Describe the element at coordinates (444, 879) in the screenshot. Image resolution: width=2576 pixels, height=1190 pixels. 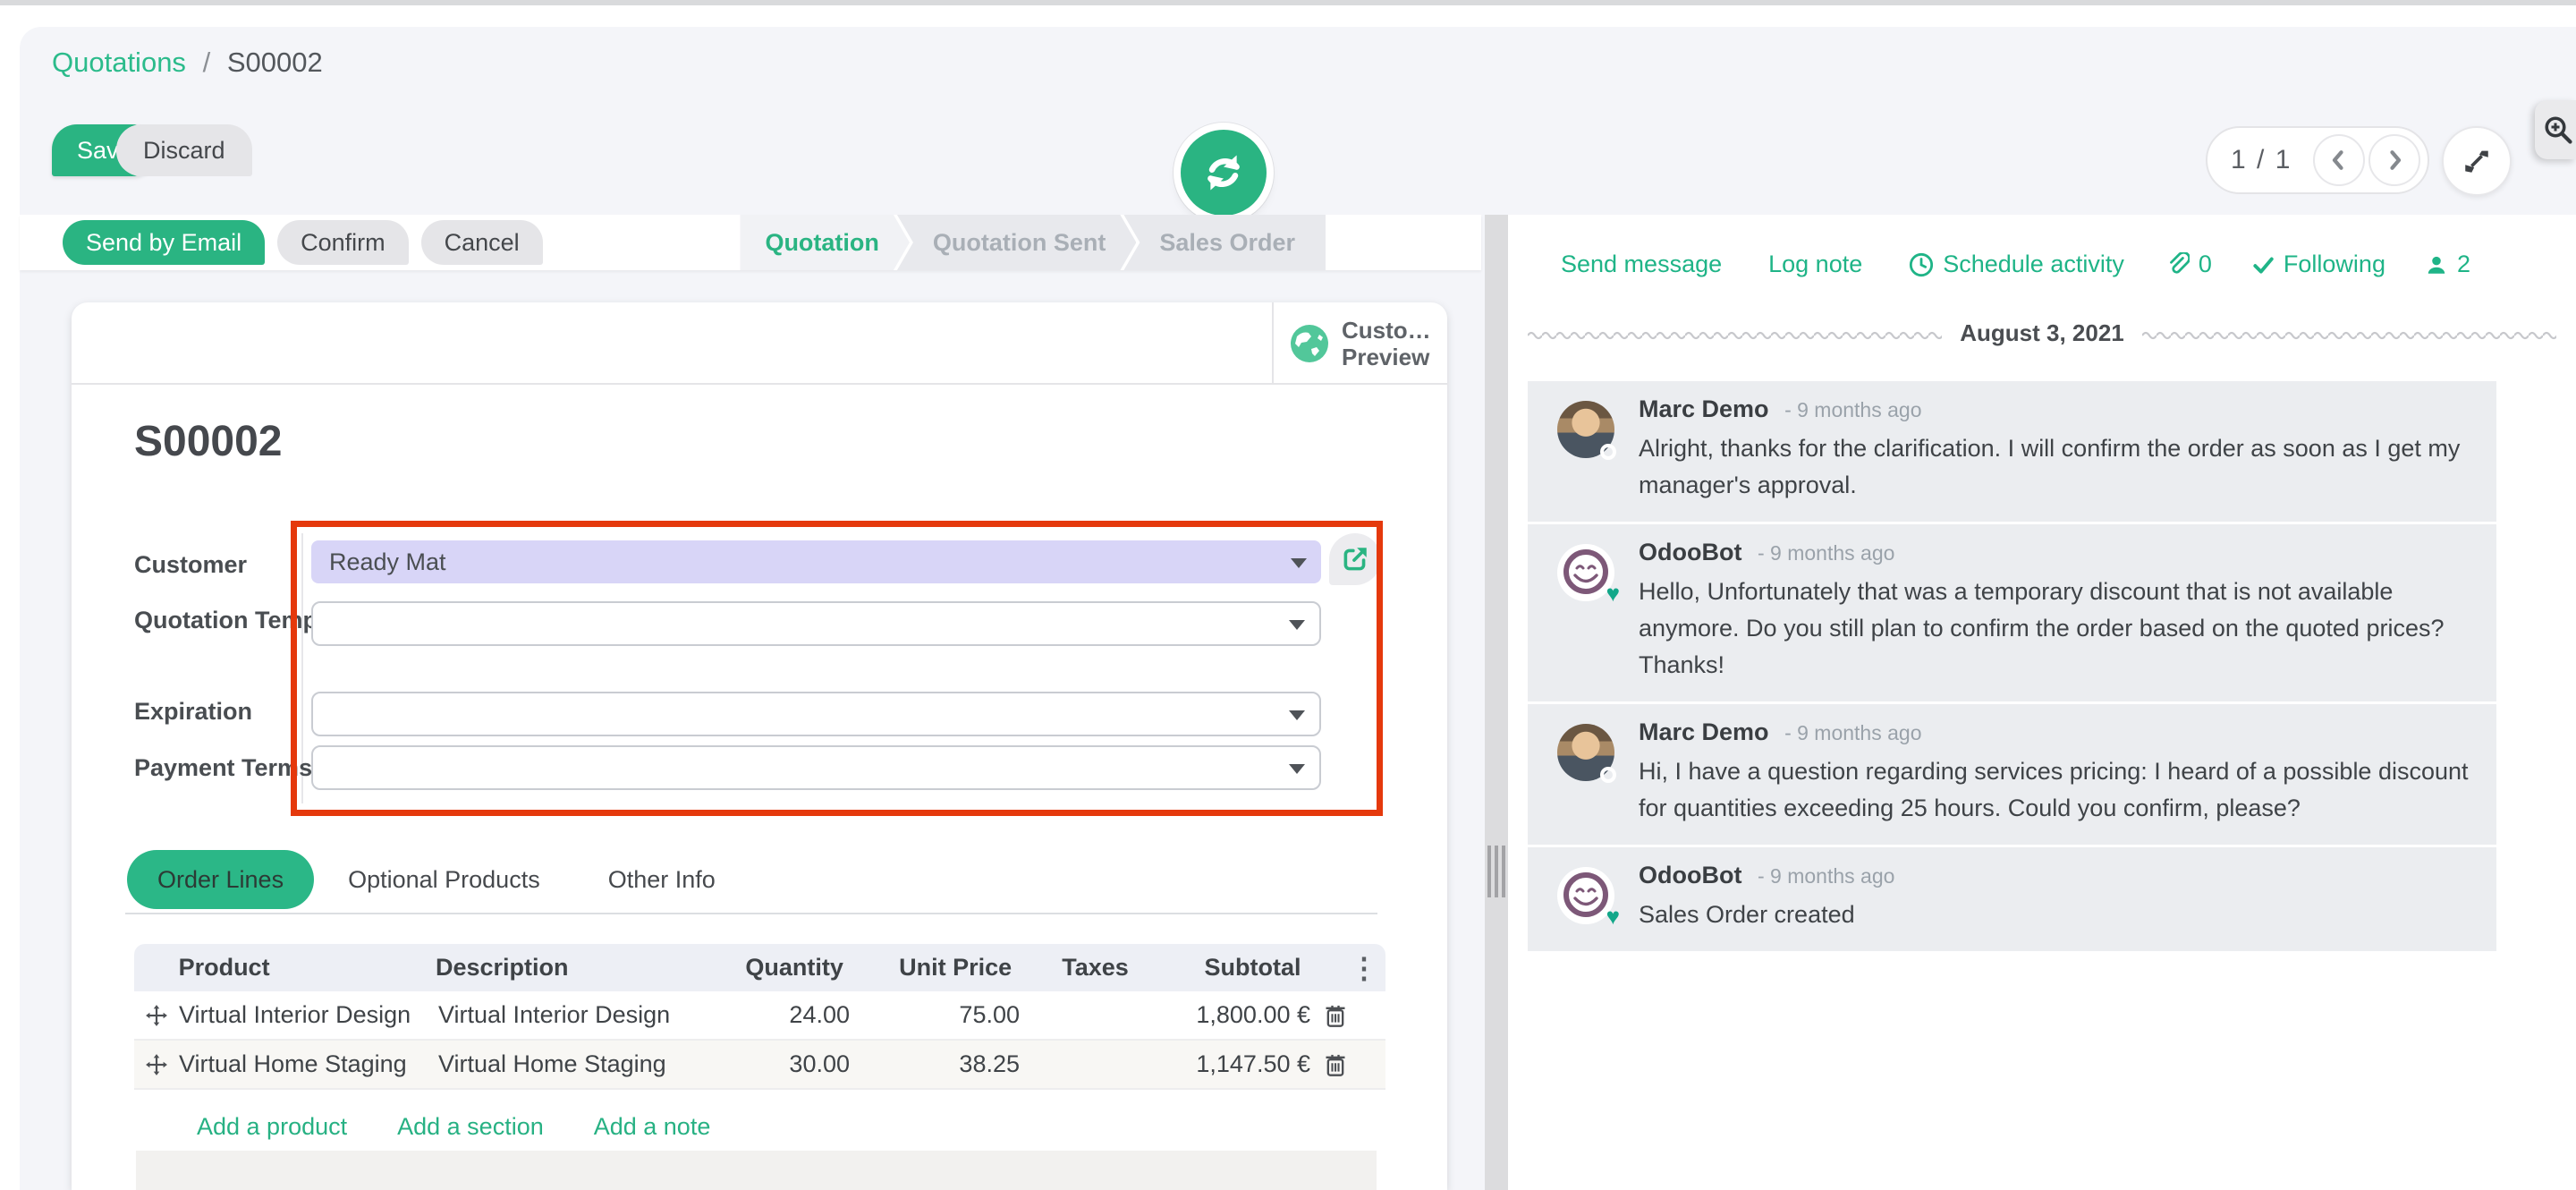
I see `tab-optional-products: Optional Products` at that location.